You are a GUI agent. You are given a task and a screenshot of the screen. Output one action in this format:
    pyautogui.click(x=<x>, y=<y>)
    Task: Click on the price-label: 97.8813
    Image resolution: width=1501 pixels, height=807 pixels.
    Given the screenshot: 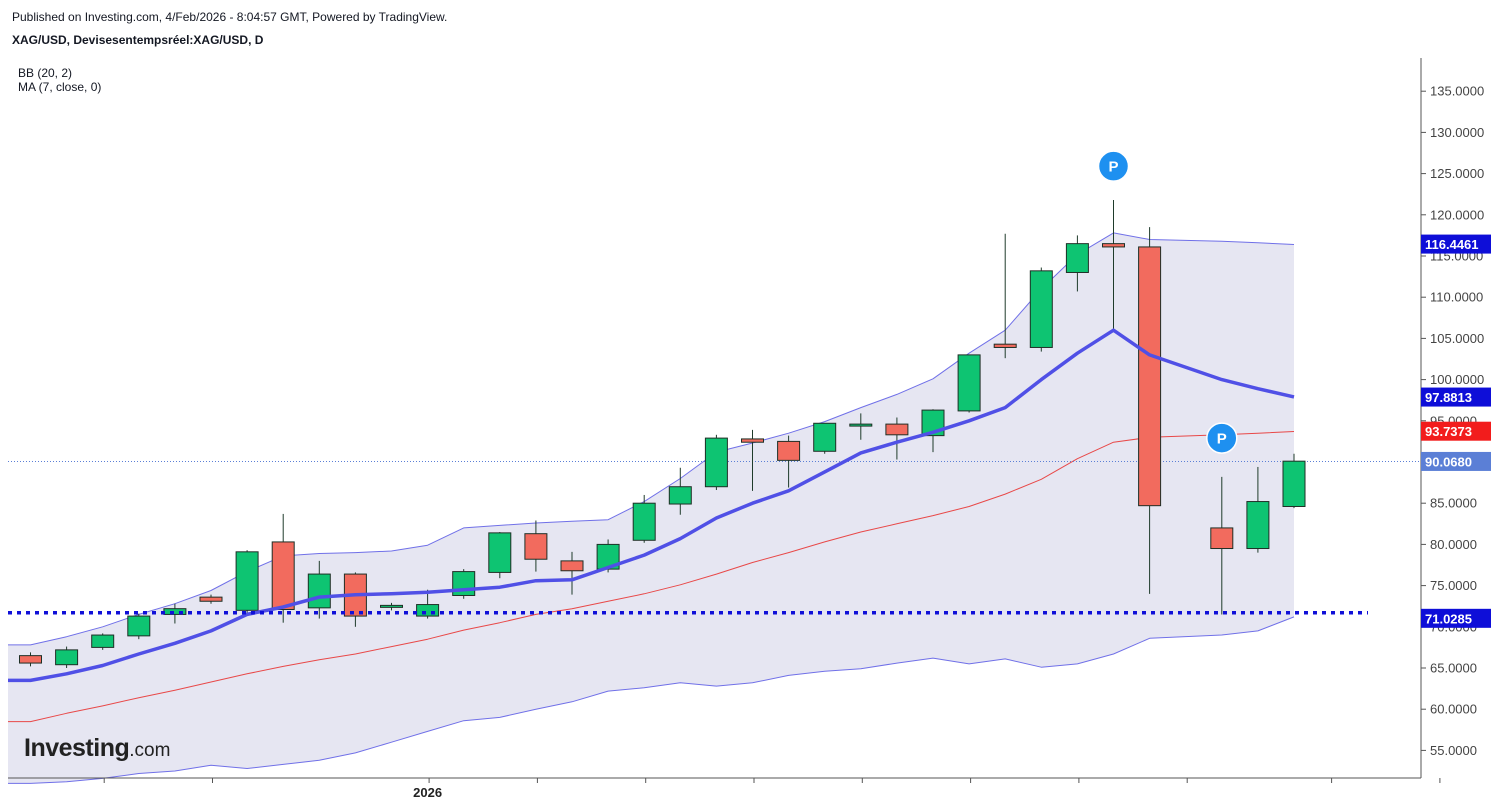 What is the action you would take?
    pyautogui.click(x=1456, y=397)
    